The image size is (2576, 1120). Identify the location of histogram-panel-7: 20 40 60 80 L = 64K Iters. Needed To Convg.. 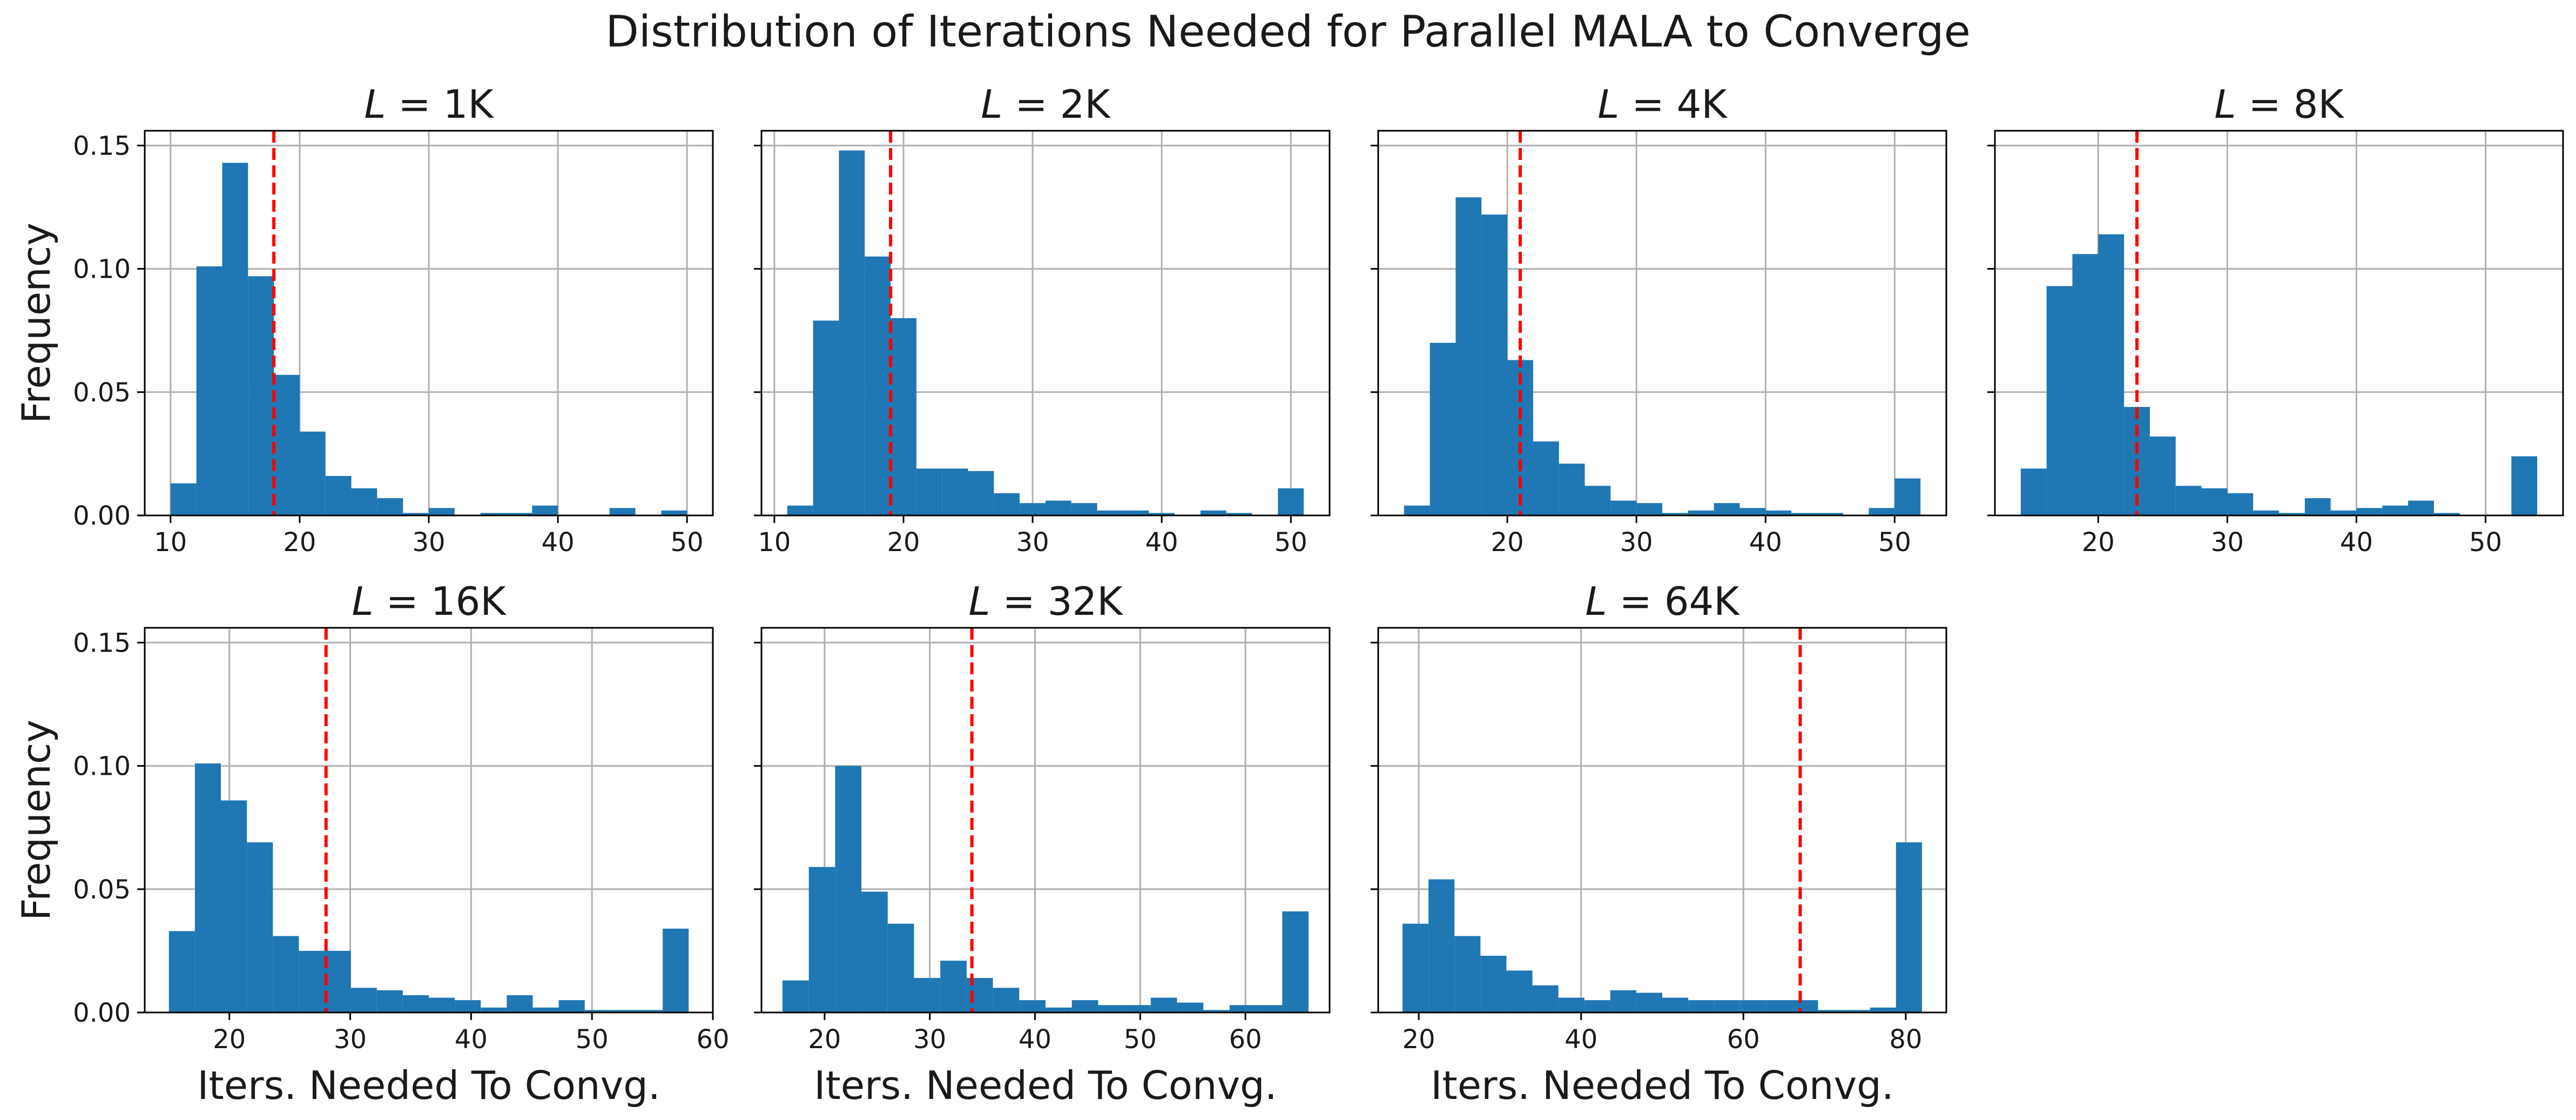
(1659, 844).